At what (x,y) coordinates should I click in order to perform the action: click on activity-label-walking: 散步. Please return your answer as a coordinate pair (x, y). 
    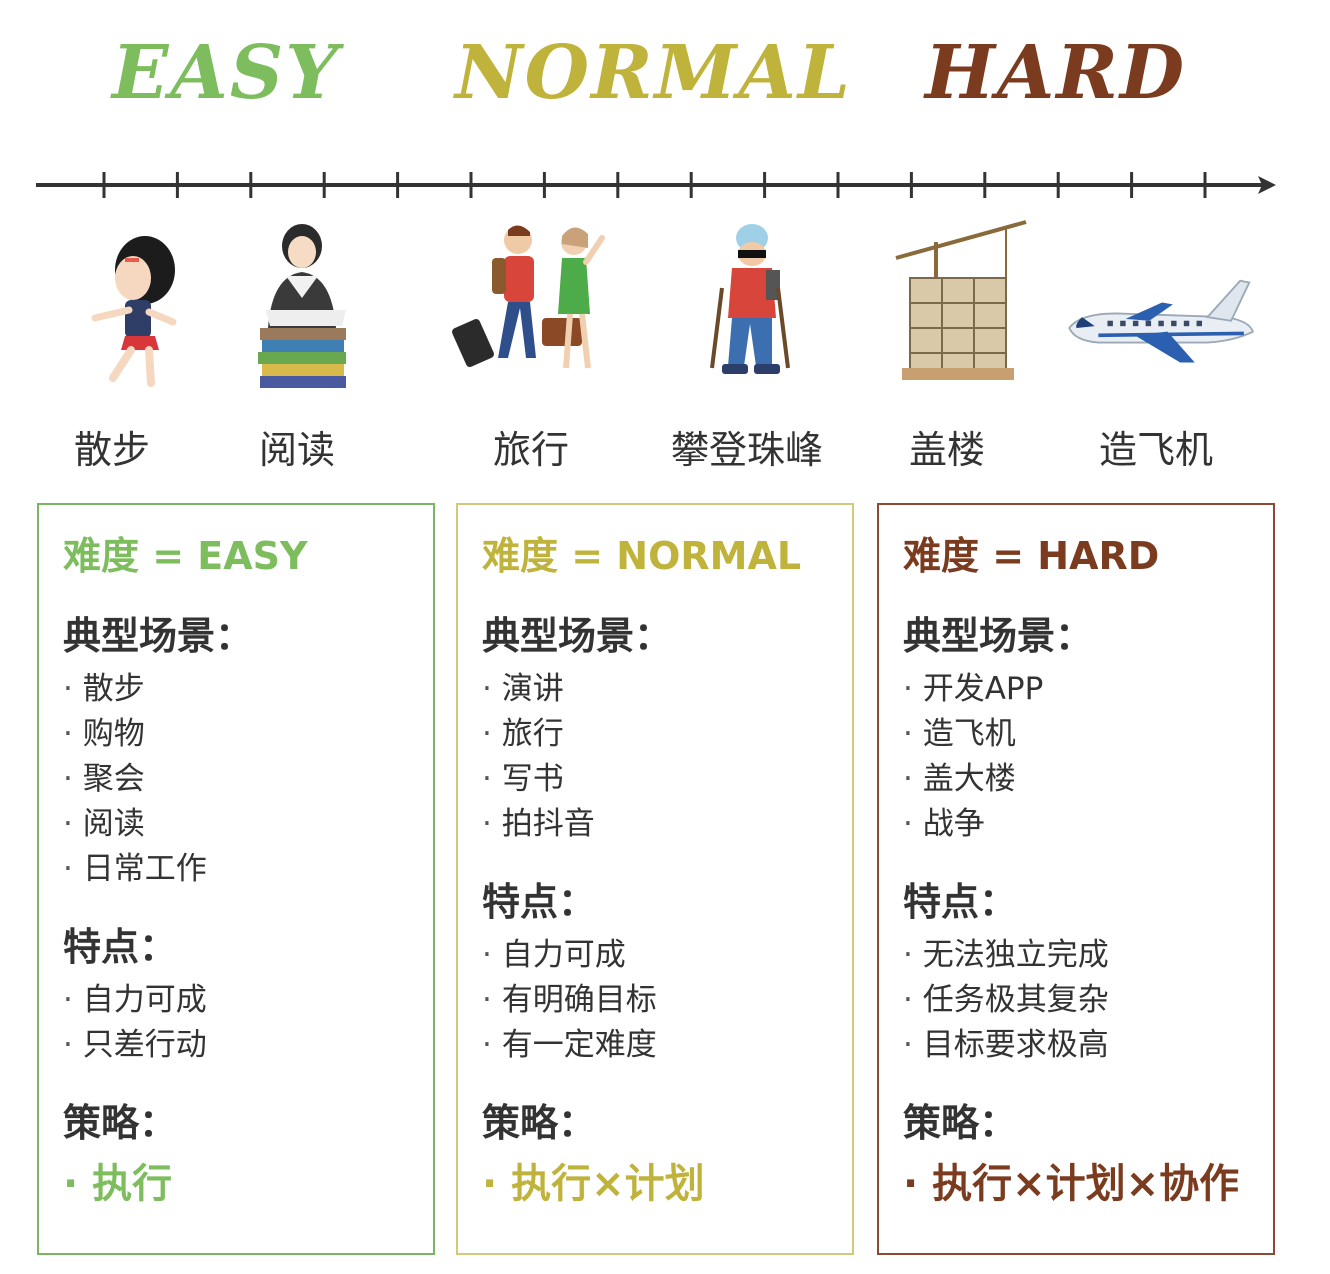
    Looking at the image, I should click on (111, 450).